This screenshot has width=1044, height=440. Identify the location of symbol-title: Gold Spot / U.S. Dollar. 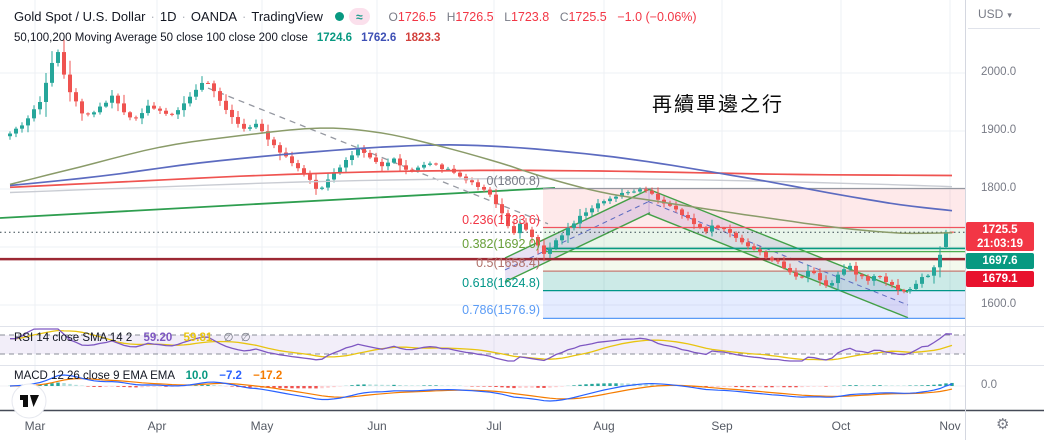
(80, 16).